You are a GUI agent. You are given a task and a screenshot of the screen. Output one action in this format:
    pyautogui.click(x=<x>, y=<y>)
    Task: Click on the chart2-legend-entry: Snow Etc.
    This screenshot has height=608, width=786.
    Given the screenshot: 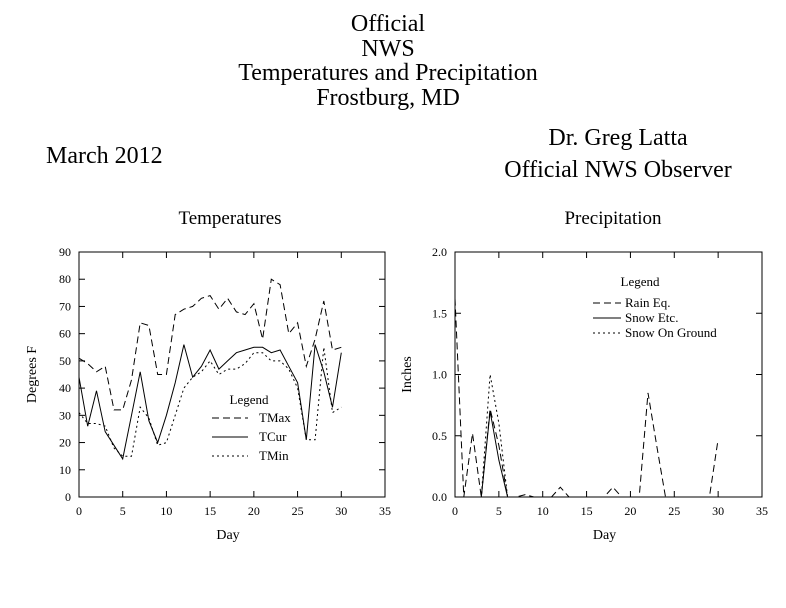 What is the action you would take?
    pyautogui.click(x=651, y=317)
    